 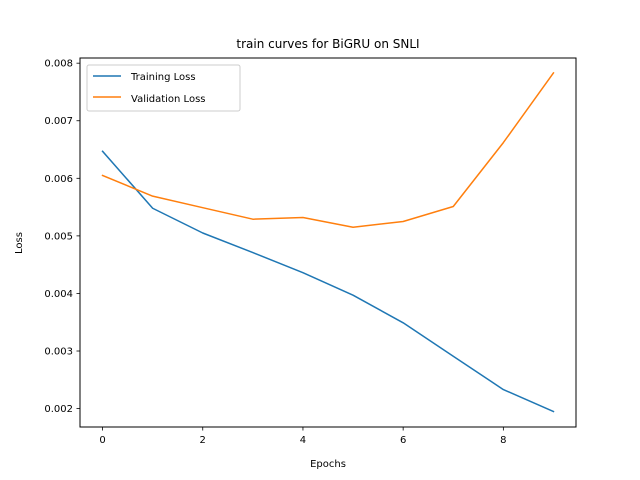 I want to click on y-tick-label: 0.003, so click(x=58, y=352).